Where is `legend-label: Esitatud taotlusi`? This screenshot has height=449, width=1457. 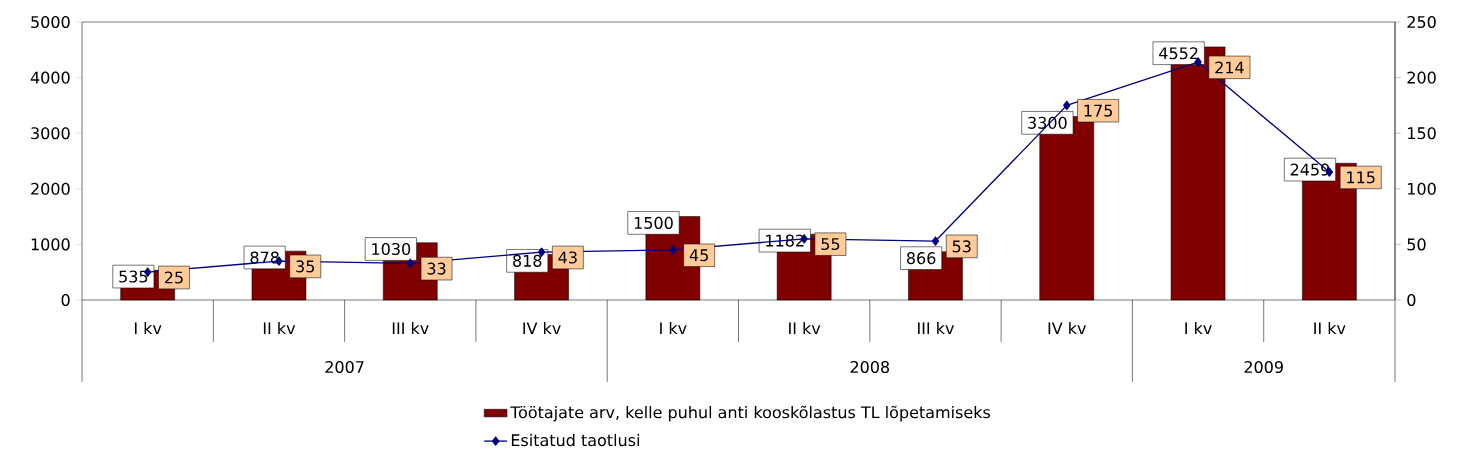 legend-label: Esitatud taotlusi is located at coordinates (575, 440).